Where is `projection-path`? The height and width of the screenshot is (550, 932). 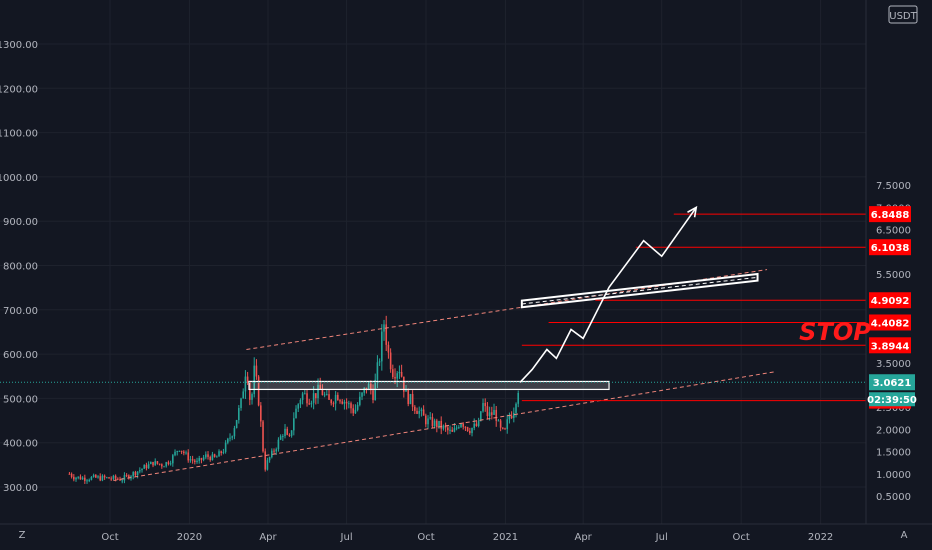
projection-path is located at coordinates (608, 294).